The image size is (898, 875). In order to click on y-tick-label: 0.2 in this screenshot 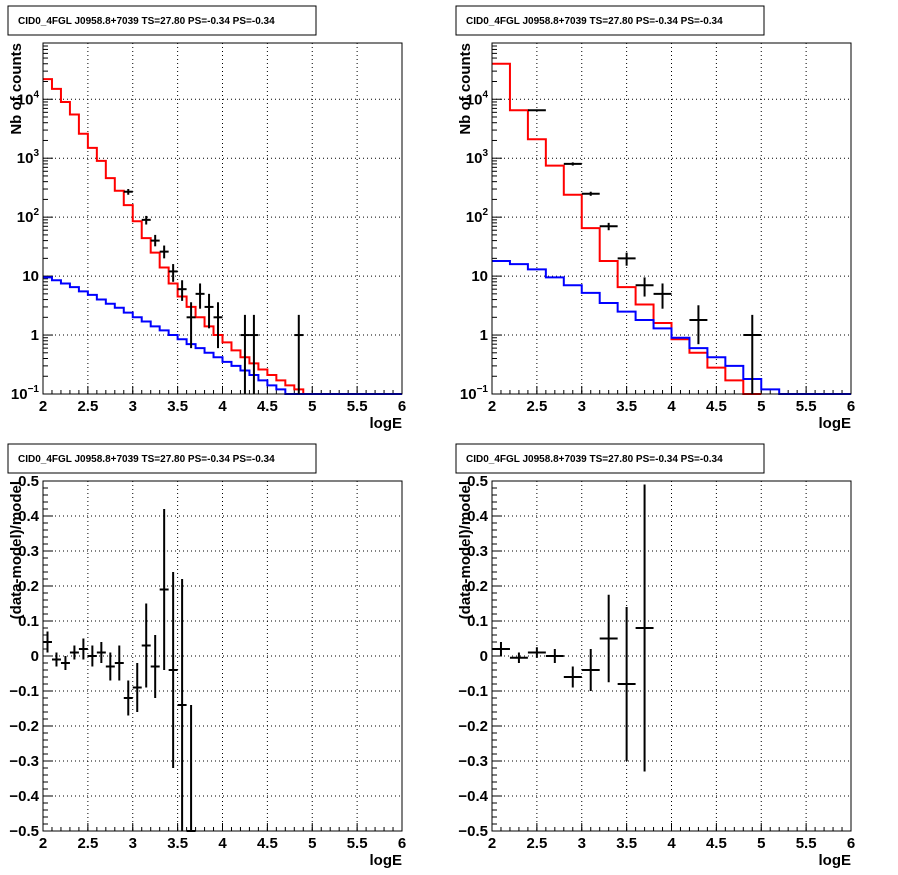, I will do `click(28, 586)`.